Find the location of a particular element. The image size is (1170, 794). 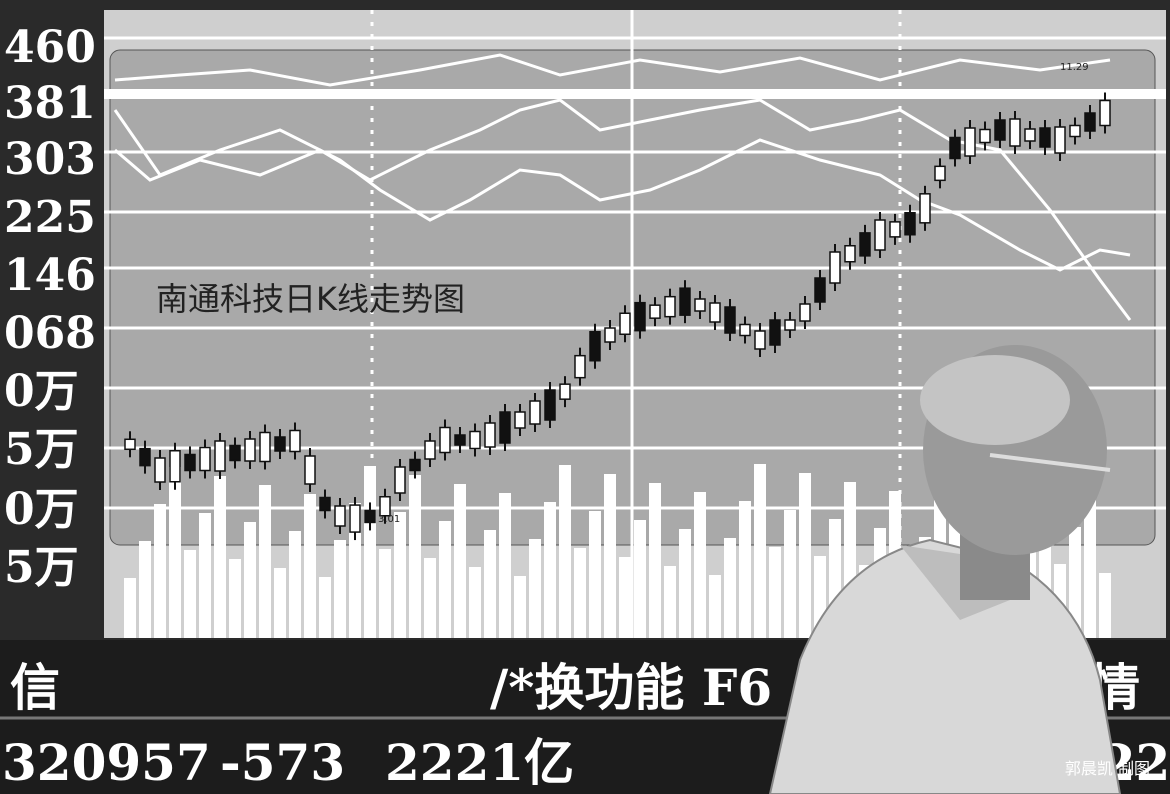

ticker-text: /*换功能 F6 is located at coordinates (631, 687).